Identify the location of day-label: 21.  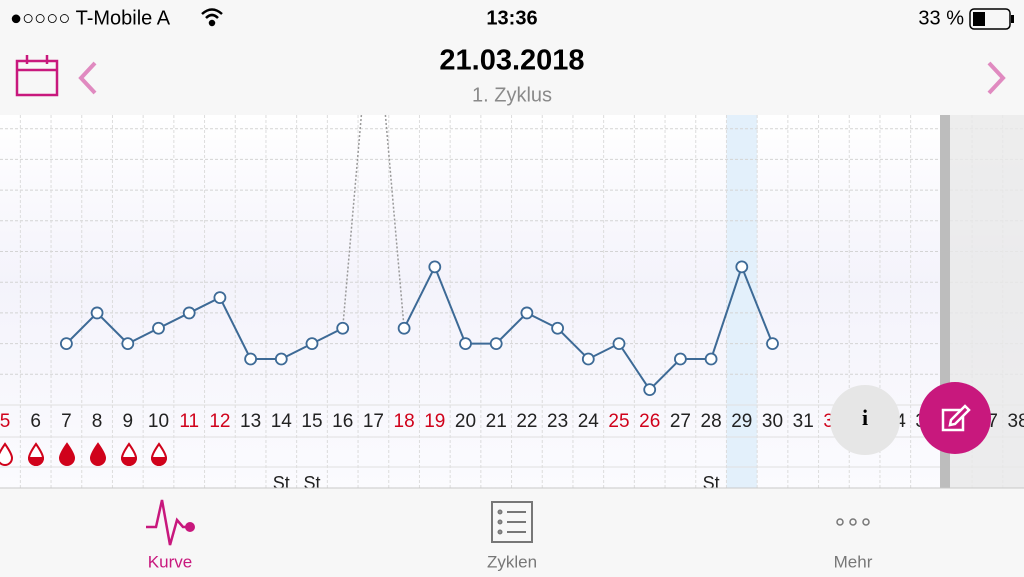
(496, 421).